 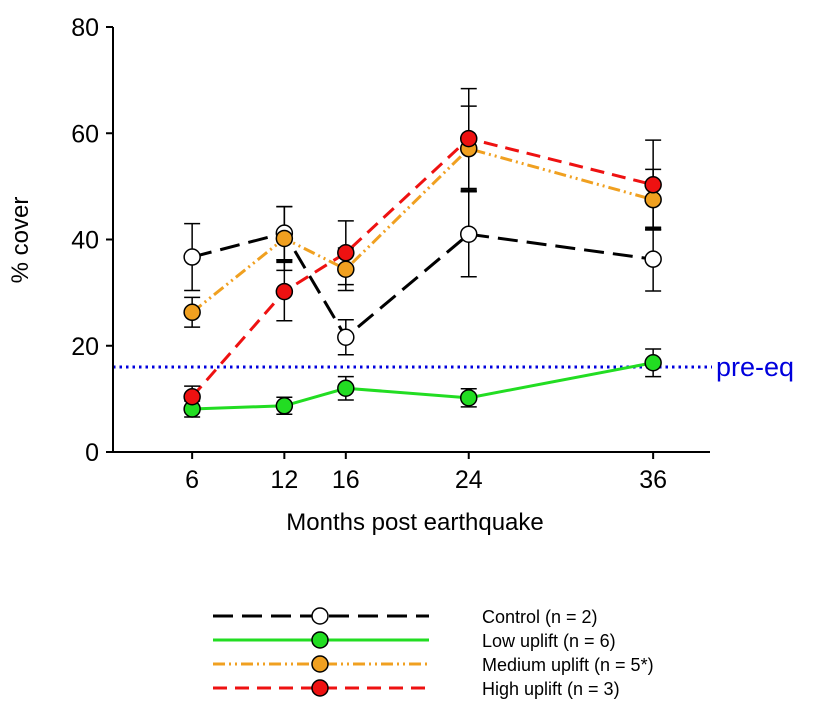 I want to click on legend-label: Control (n = 2), so click(x=540, y=617).